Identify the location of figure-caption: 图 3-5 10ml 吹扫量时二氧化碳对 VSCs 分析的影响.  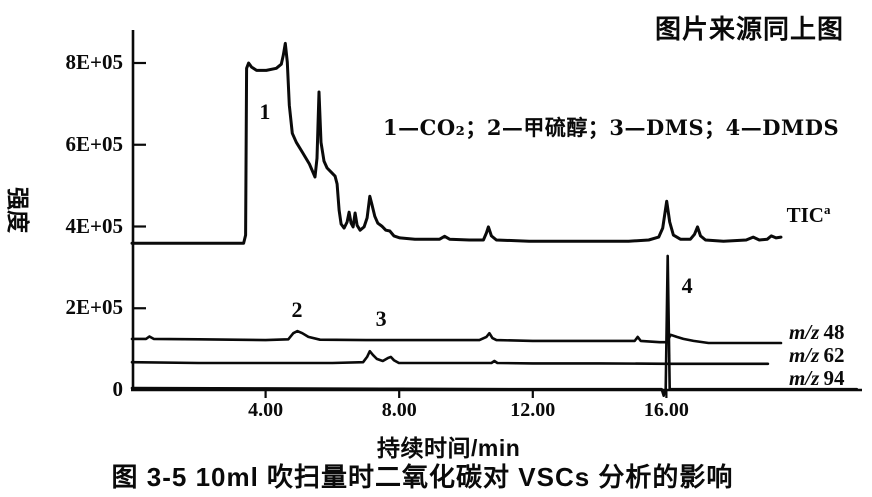
(422, 477).